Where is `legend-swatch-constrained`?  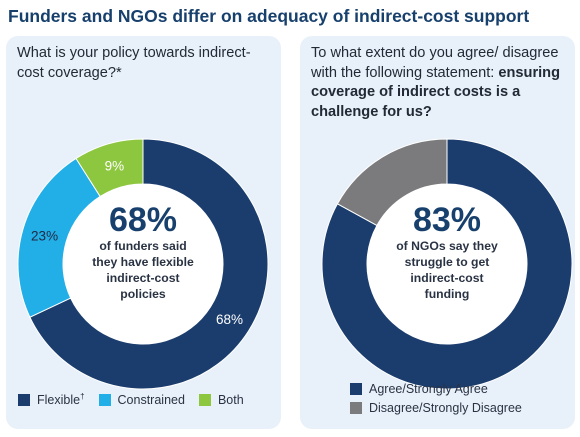 legend-swatch-constrained is located at coordinates (104, 400).